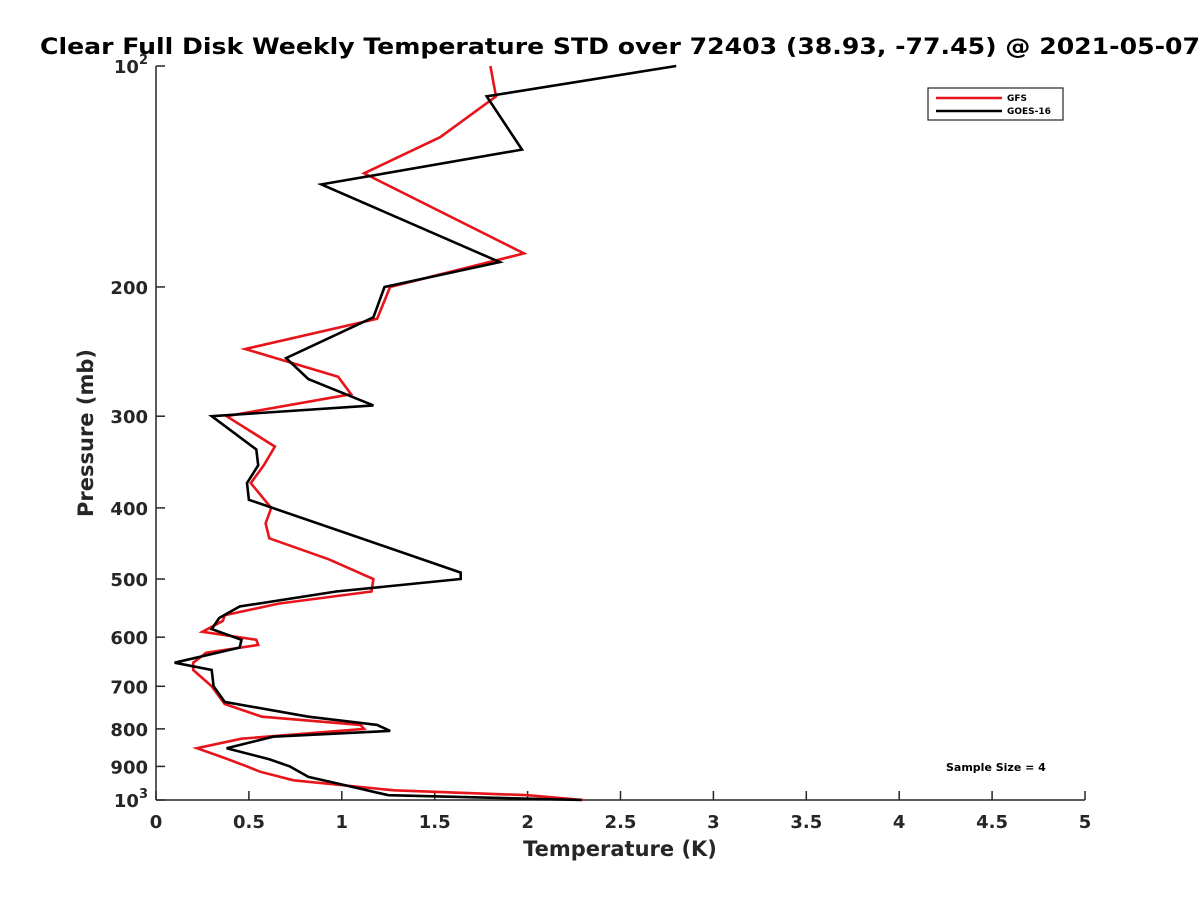  I want to click on x-tick-label: 4, so click(899, 822).